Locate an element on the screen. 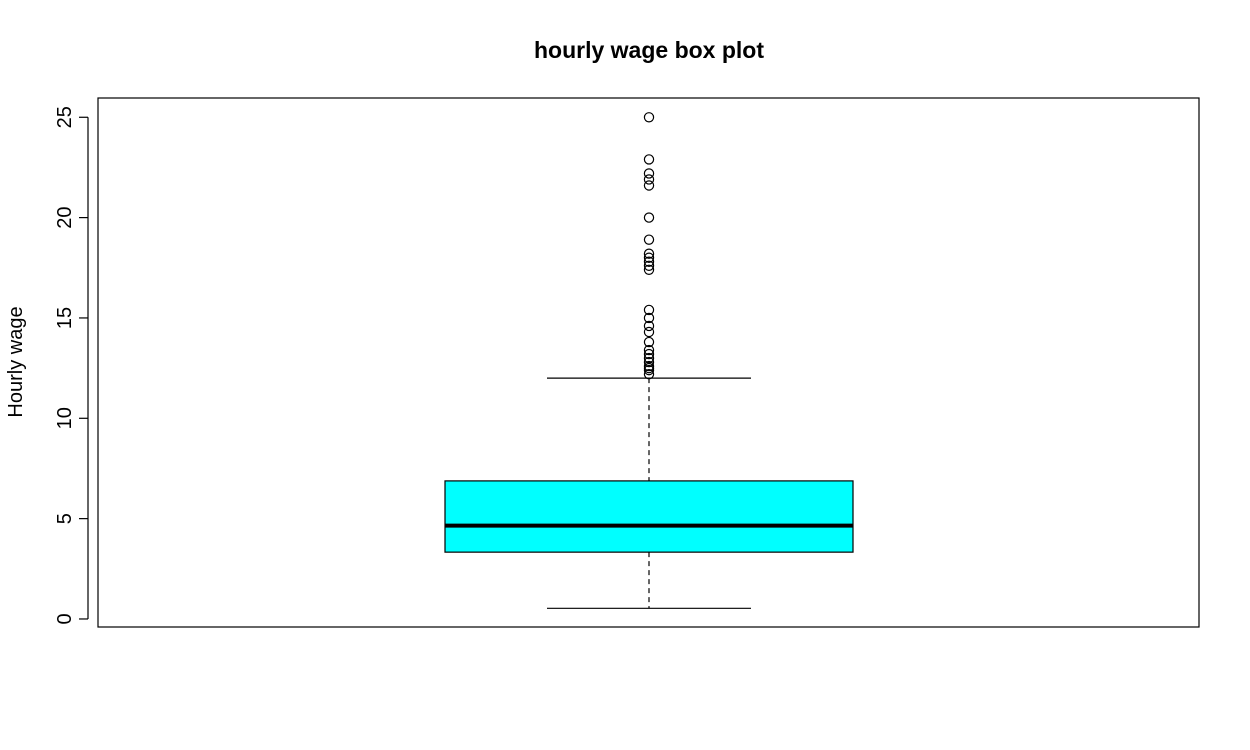  y-axis: 0 5 10 15 20 25 is located at coordinates (71, 365).